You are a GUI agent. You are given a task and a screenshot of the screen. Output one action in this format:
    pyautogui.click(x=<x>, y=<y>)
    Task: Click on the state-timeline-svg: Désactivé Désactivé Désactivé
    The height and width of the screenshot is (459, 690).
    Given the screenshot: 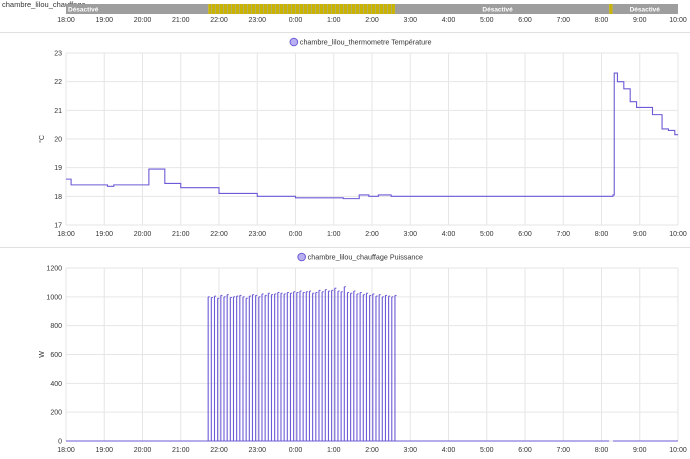 What is the action you would take?
    pyautogui.click(x=372, y=9)
    